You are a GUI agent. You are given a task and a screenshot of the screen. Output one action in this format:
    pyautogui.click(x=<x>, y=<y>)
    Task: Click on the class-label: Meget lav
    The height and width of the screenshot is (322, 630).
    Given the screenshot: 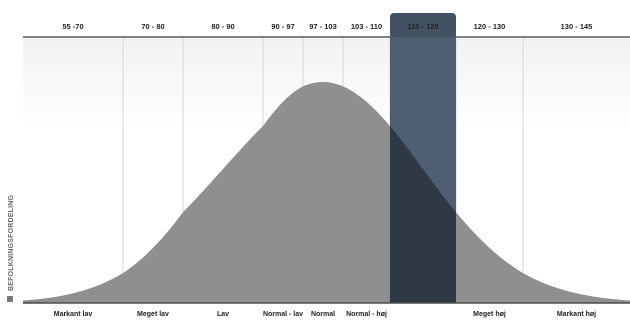 What is the action you would take?
    pyautogui.click(x=153, y=314)
    